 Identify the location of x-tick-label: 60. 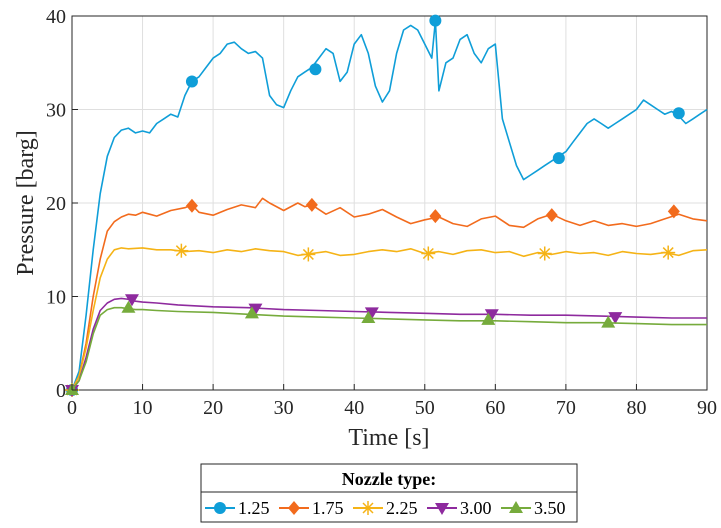
(495, 408).